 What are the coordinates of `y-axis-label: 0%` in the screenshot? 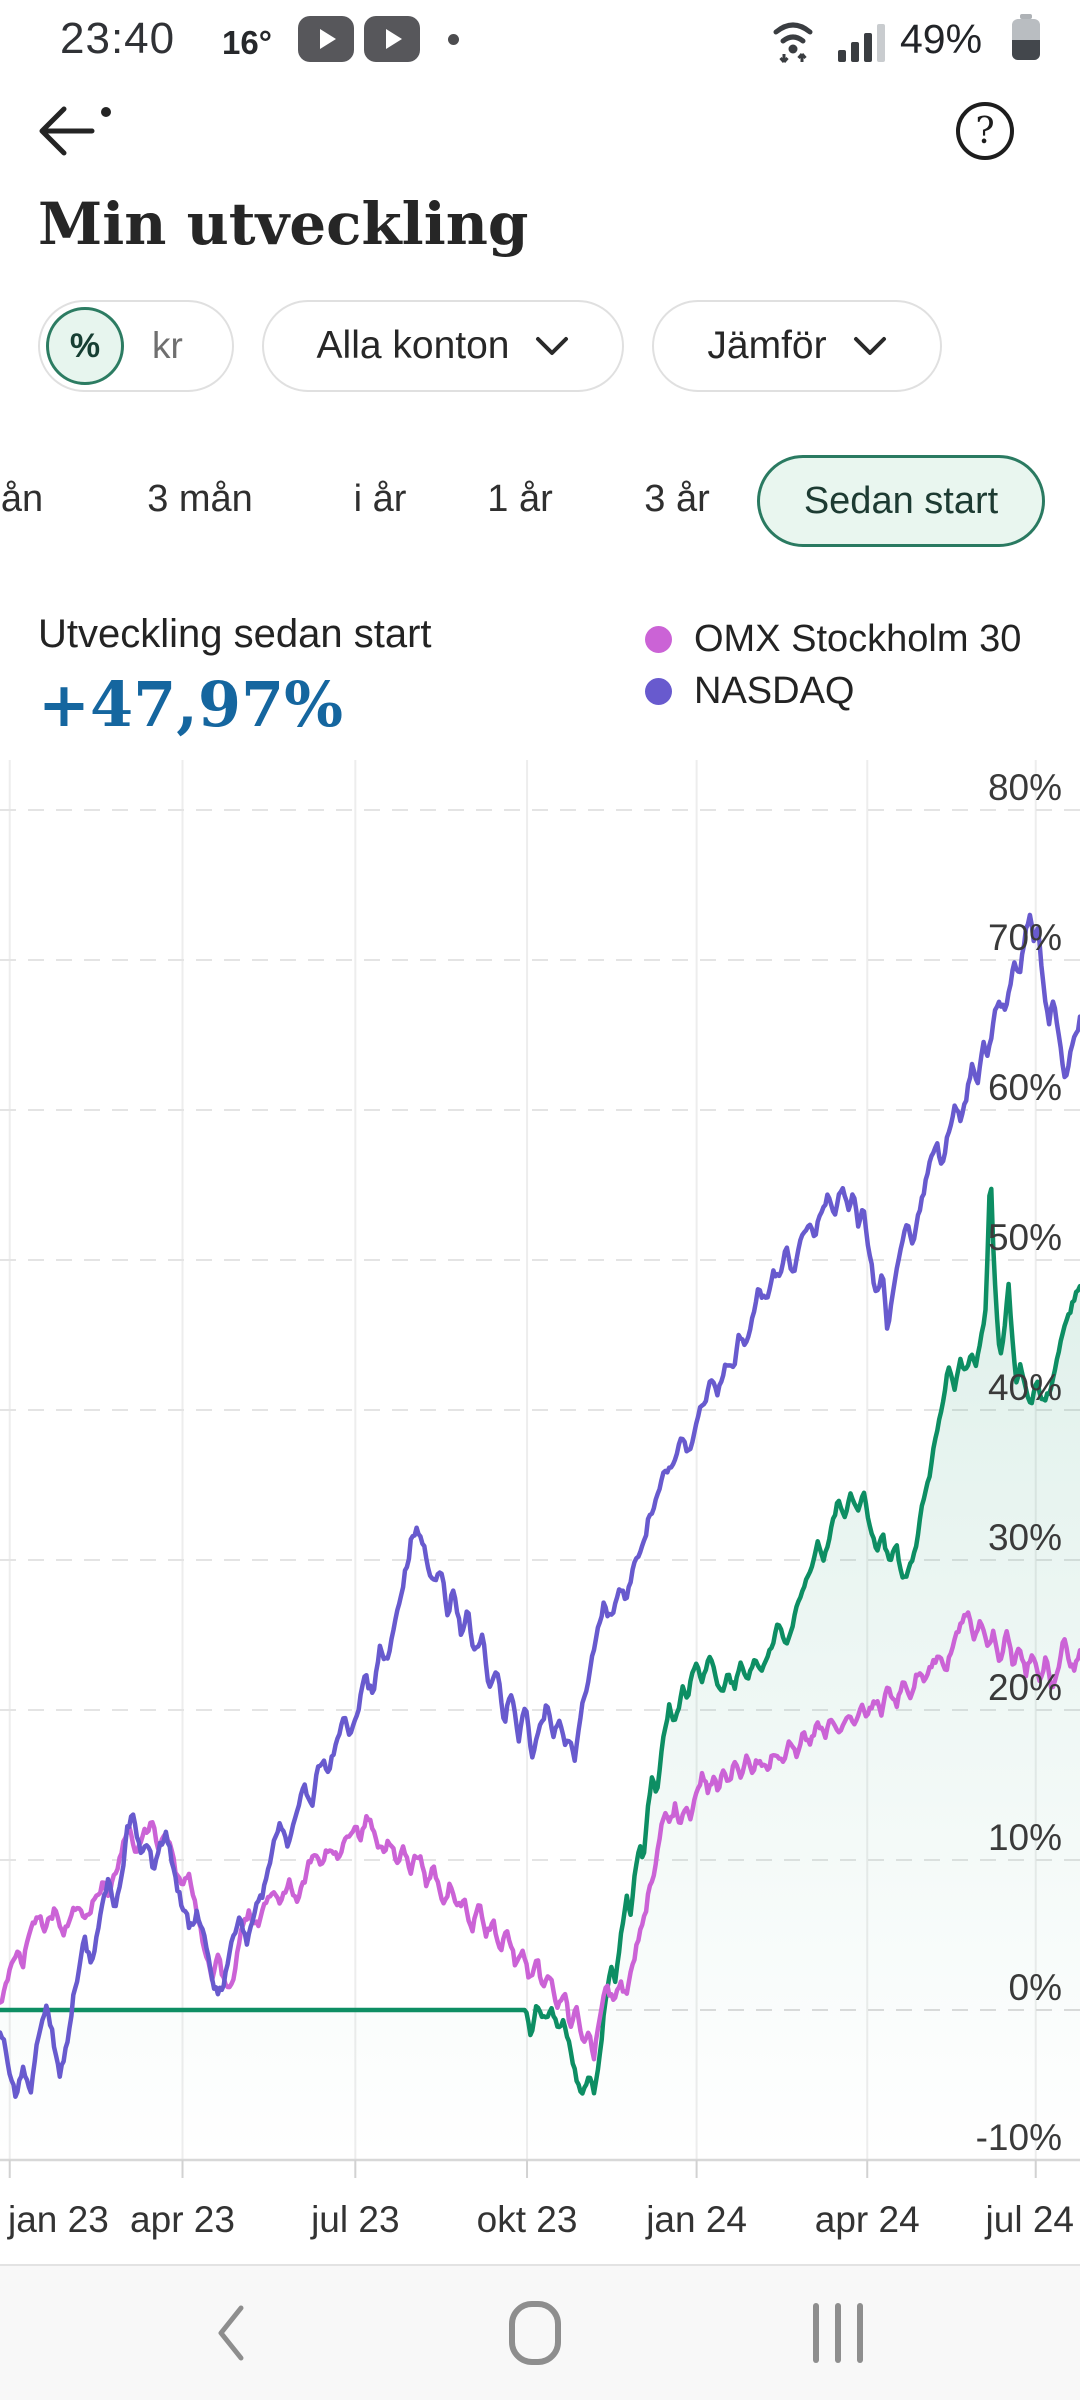 It's located at (1035, 1987).